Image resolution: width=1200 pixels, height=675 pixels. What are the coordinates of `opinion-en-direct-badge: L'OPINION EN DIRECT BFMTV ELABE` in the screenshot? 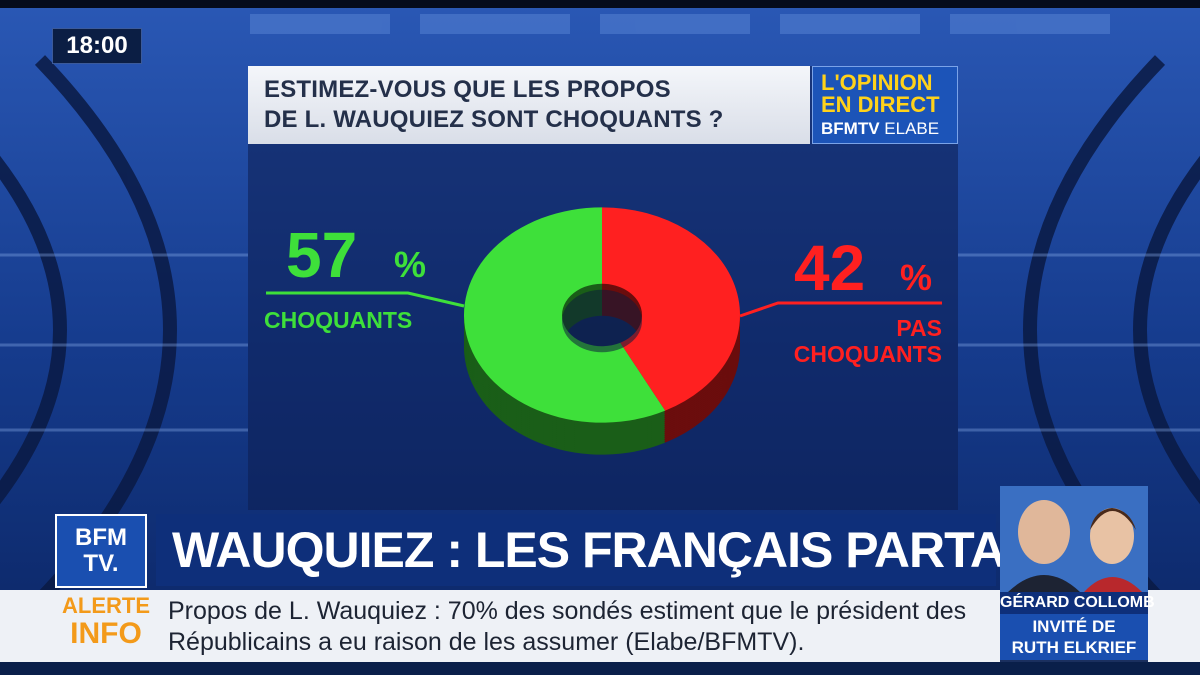 It's located at (885, 105).